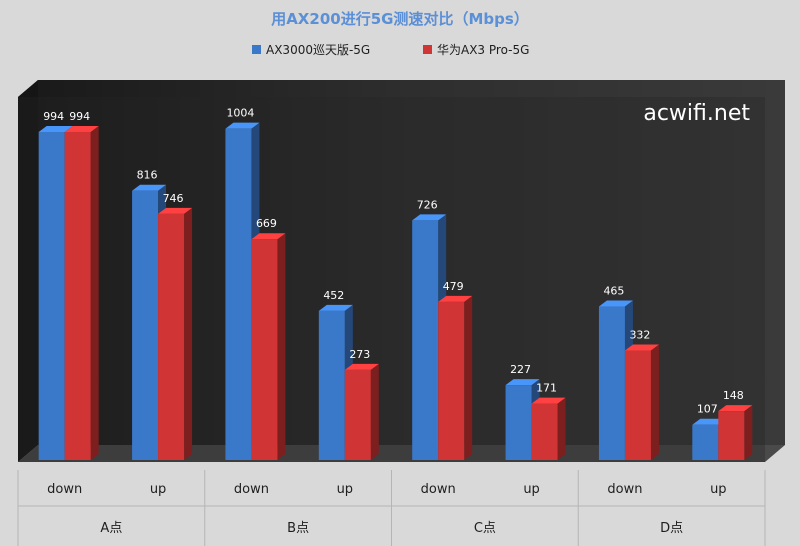  What do you see at coordinates (173, 198) in the screenshot?
I see `data-label: 746` at bounding box center [173, 198].